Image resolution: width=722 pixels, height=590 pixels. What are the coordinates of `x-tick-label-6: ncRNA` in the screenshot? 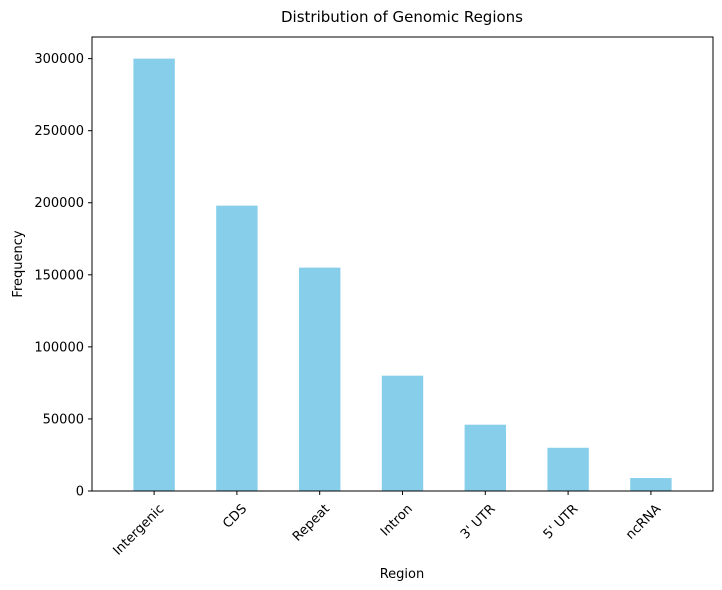 It's located at (643, 522).